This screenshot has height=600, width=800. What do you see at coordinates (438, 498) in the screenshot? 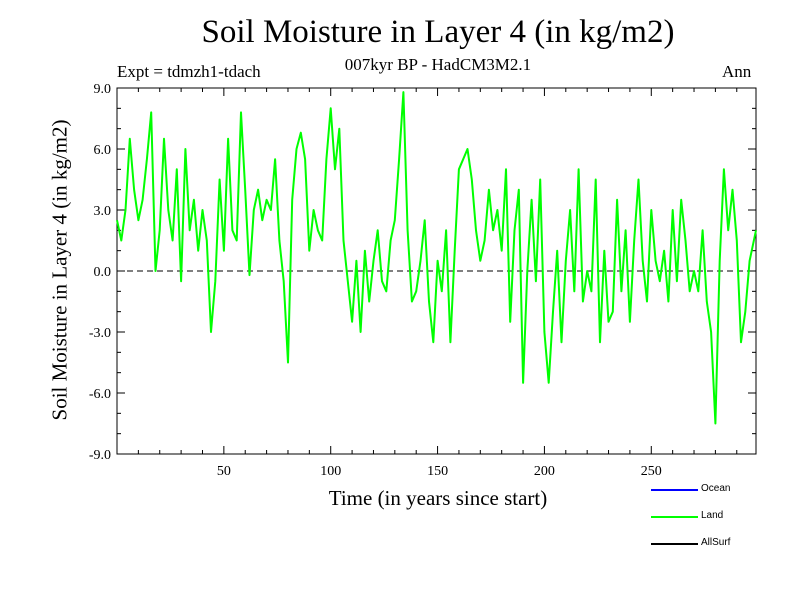
I see `x-axis-label: Time (in years since start)` at bounding box center [438, 498].